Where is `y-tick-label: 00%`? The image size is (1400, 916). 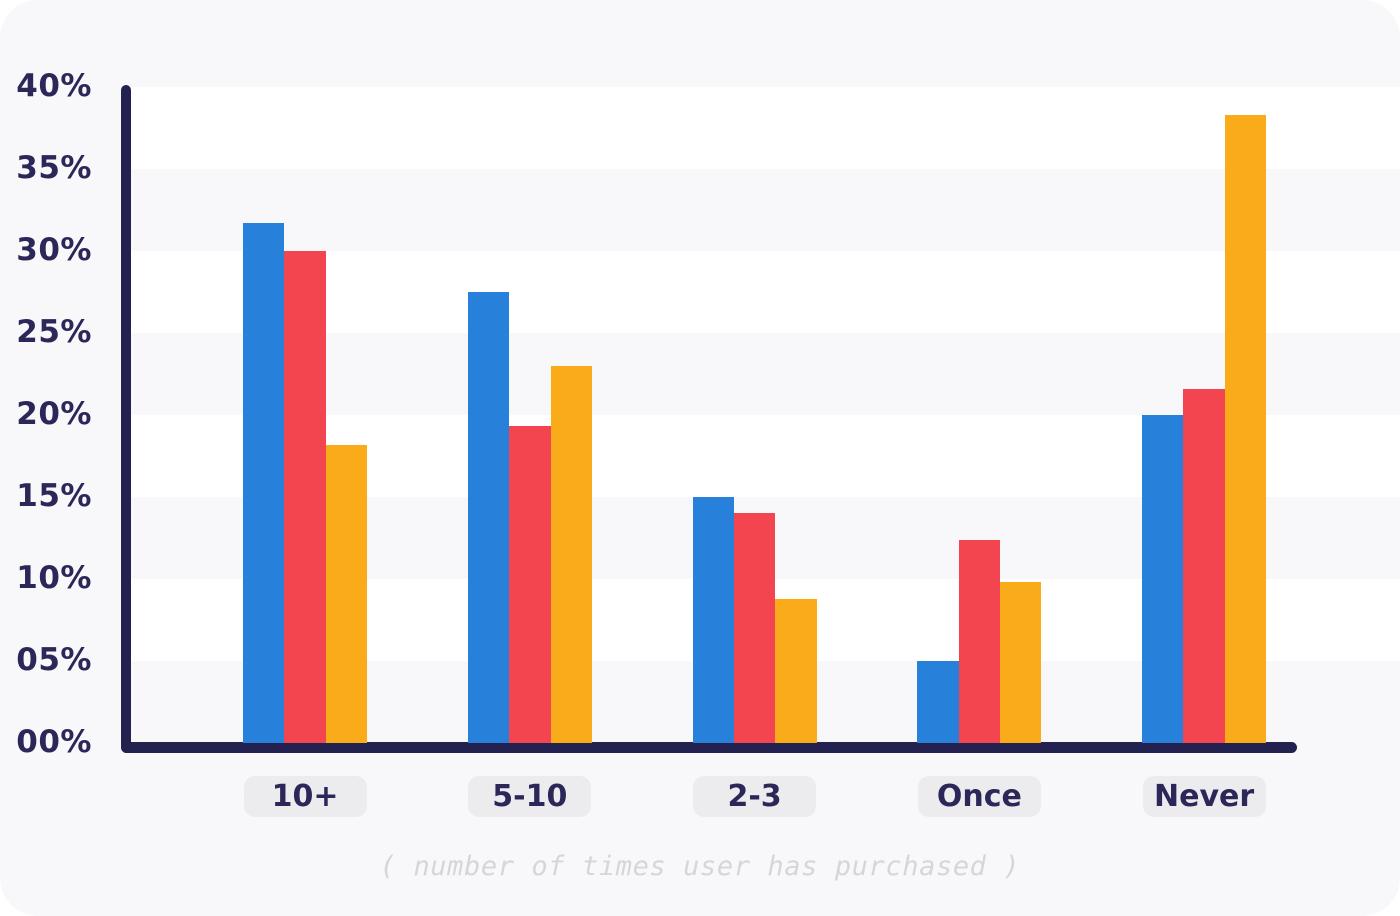 y-tick-label: 00% is located at coordinates (54, 742).